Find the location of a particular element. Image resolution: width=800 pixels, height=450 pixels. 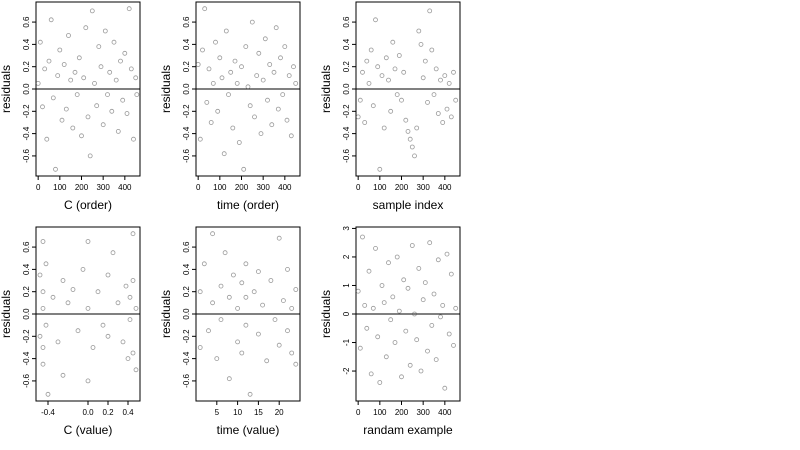

x-axis-label: C (value) is located at coordinates (88, 430).